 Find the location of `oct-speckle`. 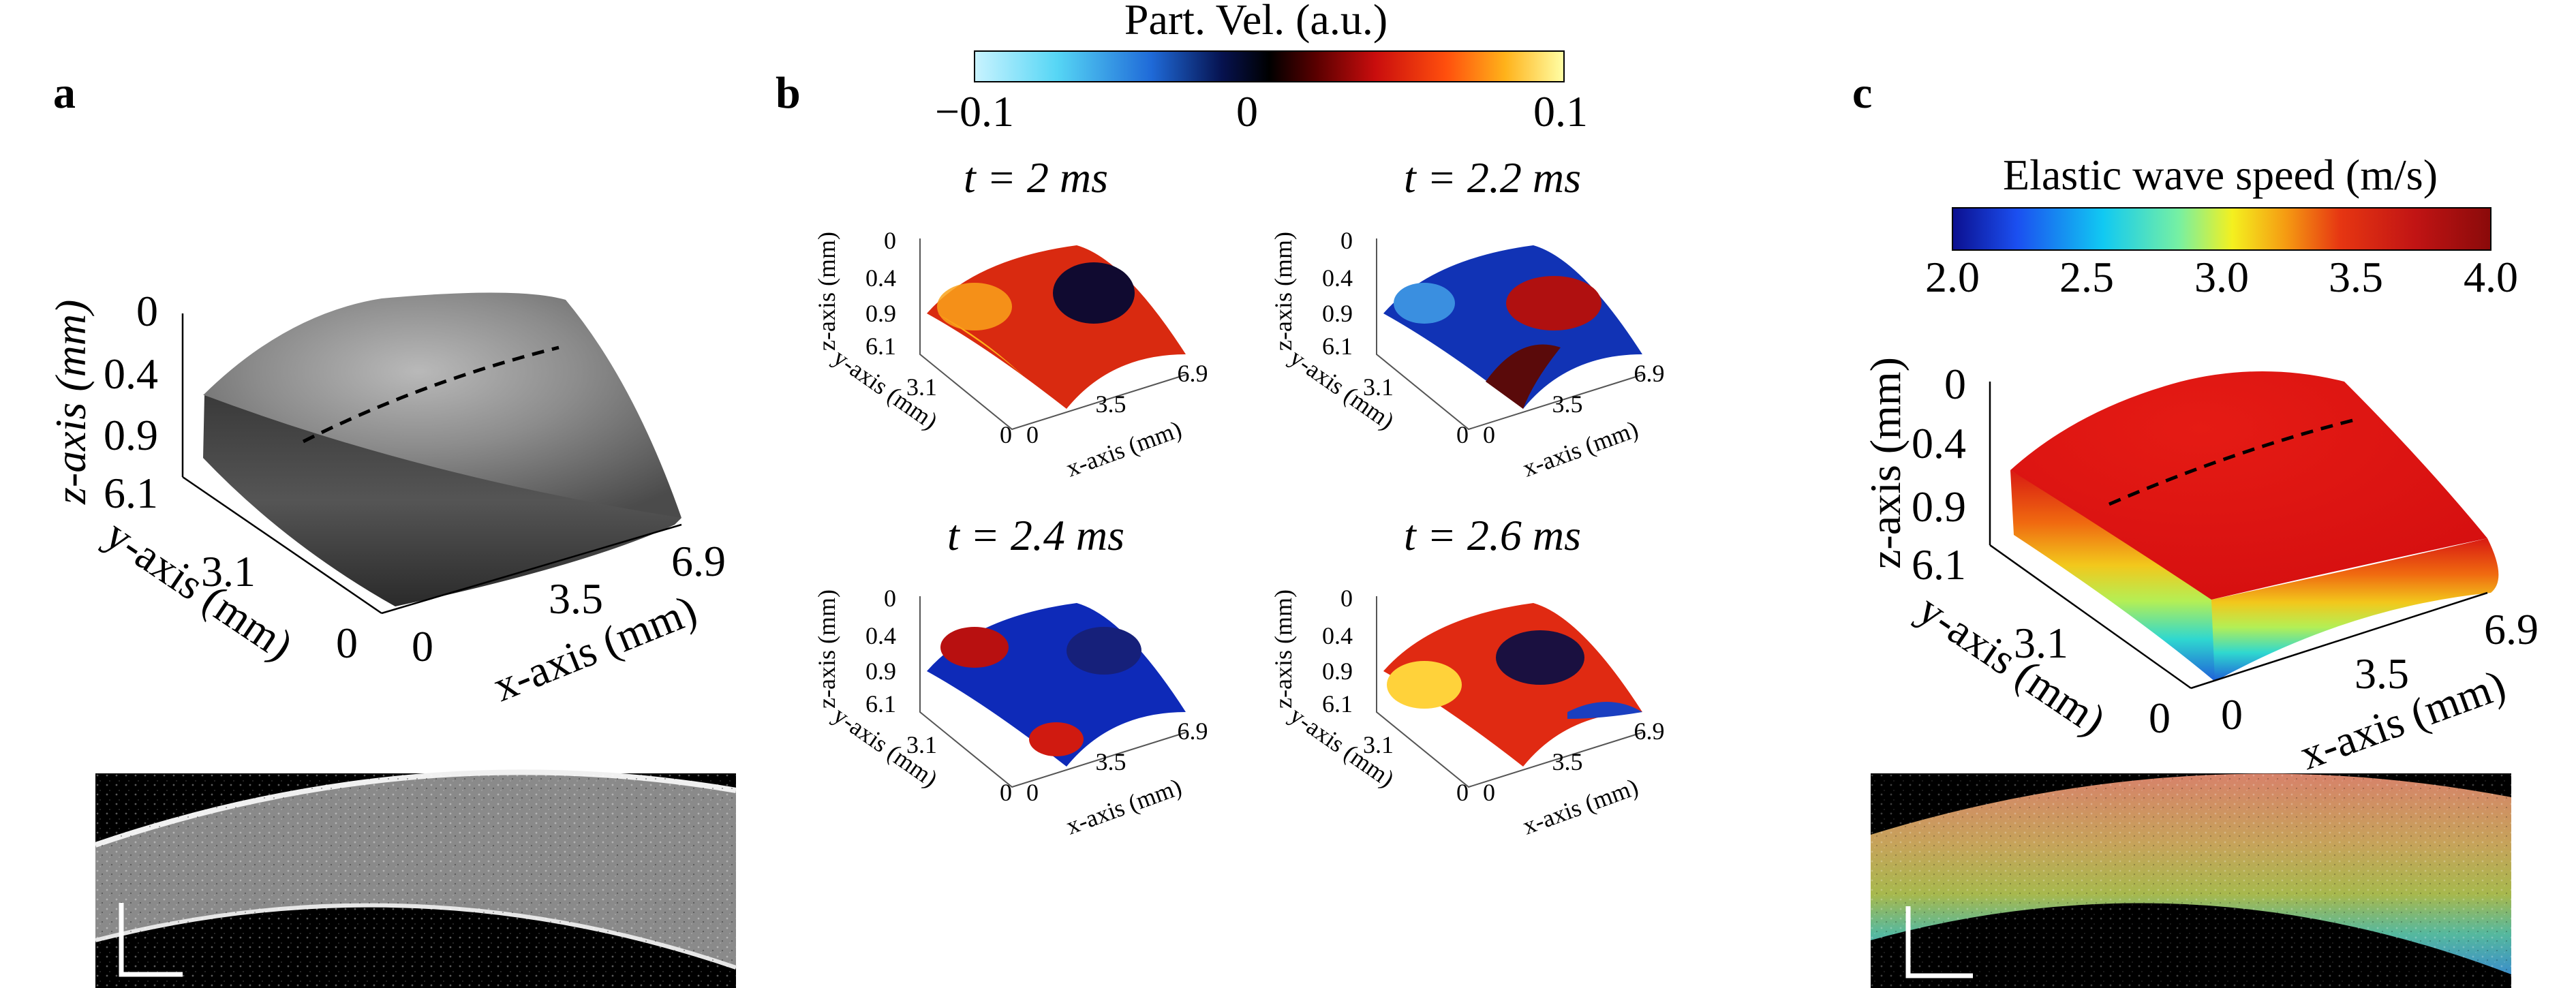

oct-speckle is located at coordinates (2191, 880).